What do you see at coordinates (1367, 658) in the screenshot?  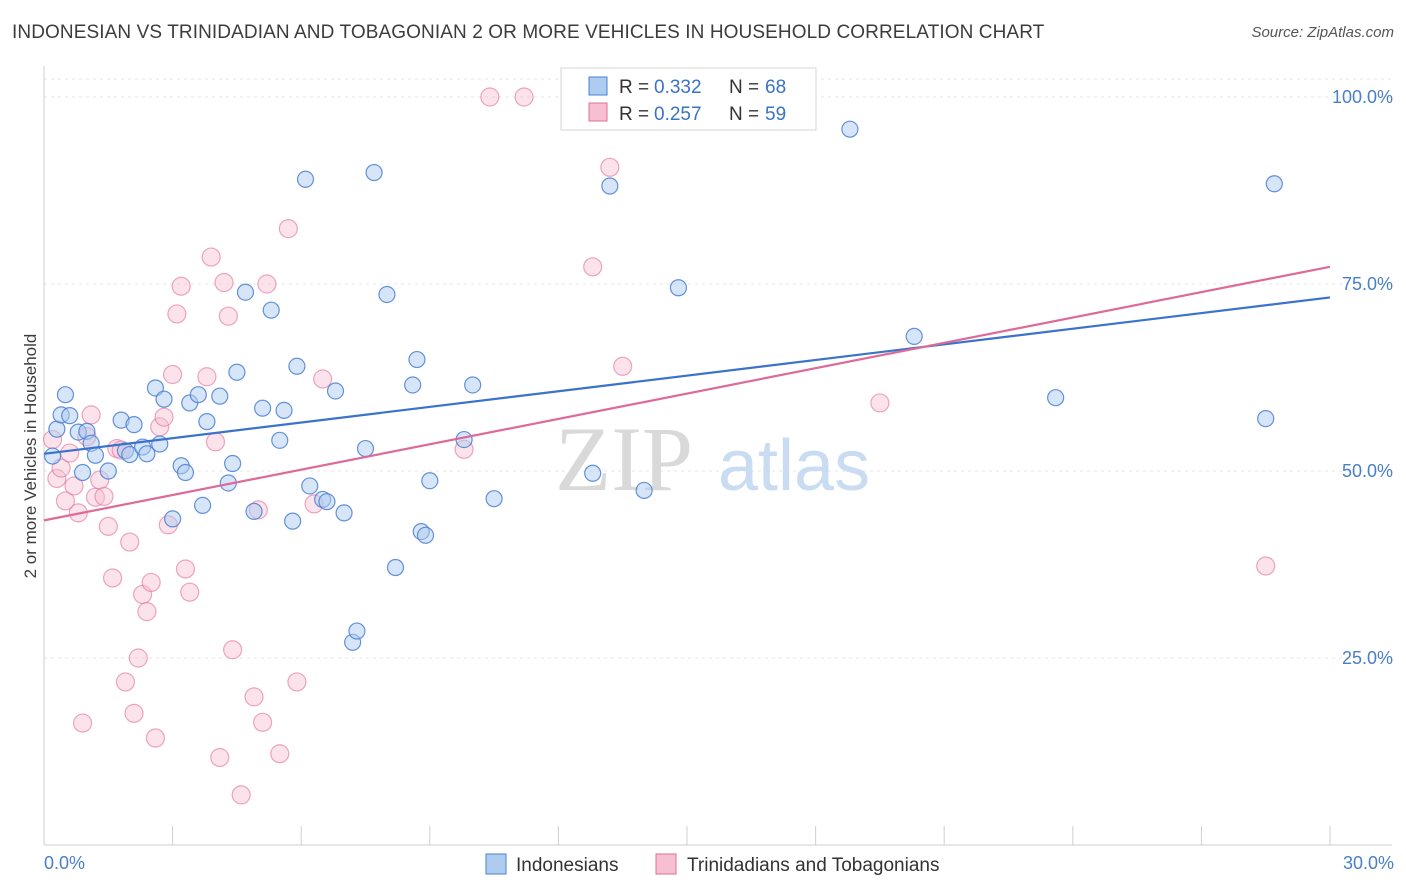 I see `y-tick-label-25: 25.0%` at bounding box center [1367, 658].